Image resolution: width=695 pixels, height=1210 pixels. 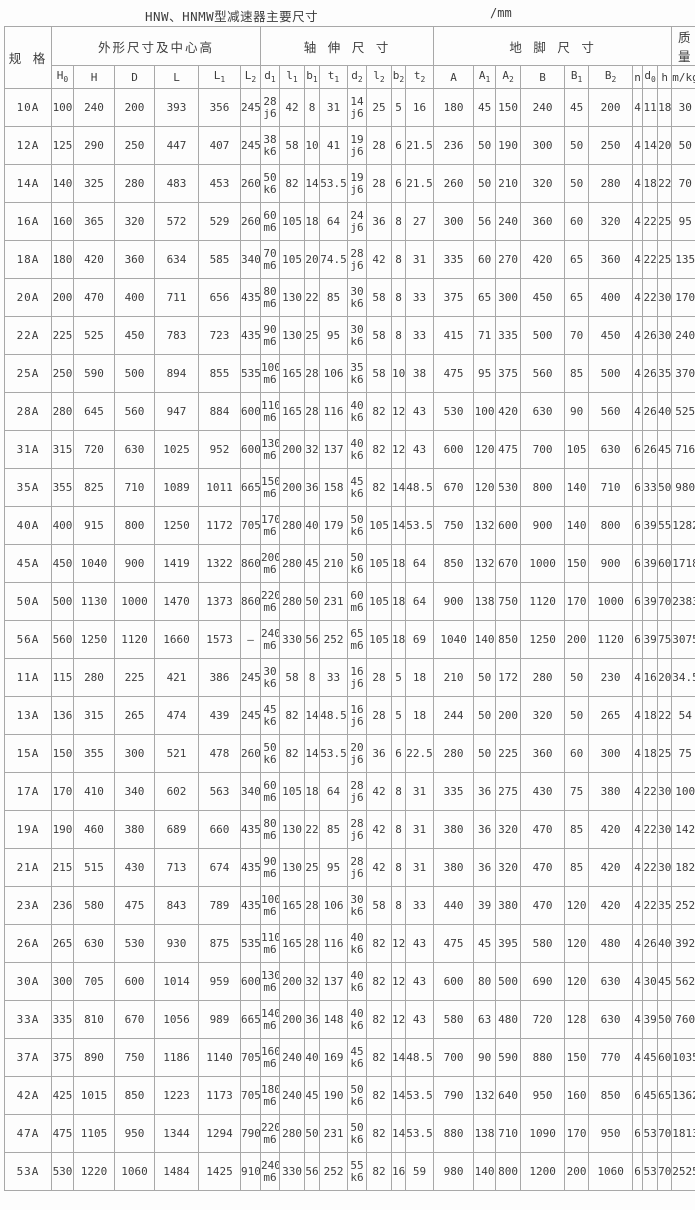 What do you see at coordinates (28, 753) in the screenshot?
I see `spec-cell: 15A` at bounding box center [28, 753].